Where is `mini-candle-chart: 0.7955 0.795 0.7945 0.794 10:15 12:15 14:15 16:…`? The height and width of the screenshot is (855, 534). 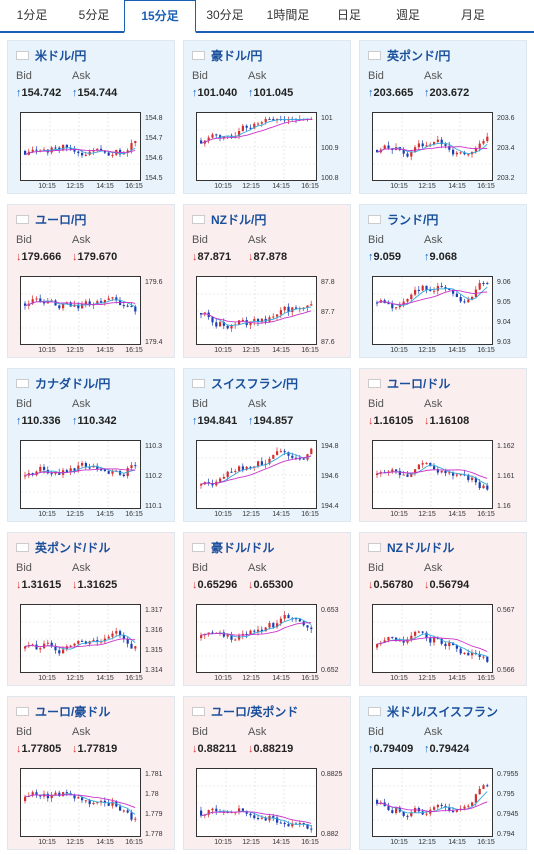 mini-candle-chart: 0.7955 0.795 0.7945 0.794 10:15 12:15 14:15 16:… is located at coordinates (445, 807).